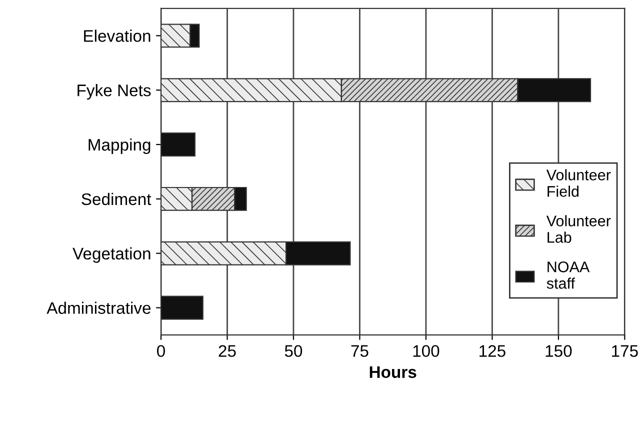 This screenshot has height=424, width=644. I want to click on x-tick-label: 125, so click(493, 351).